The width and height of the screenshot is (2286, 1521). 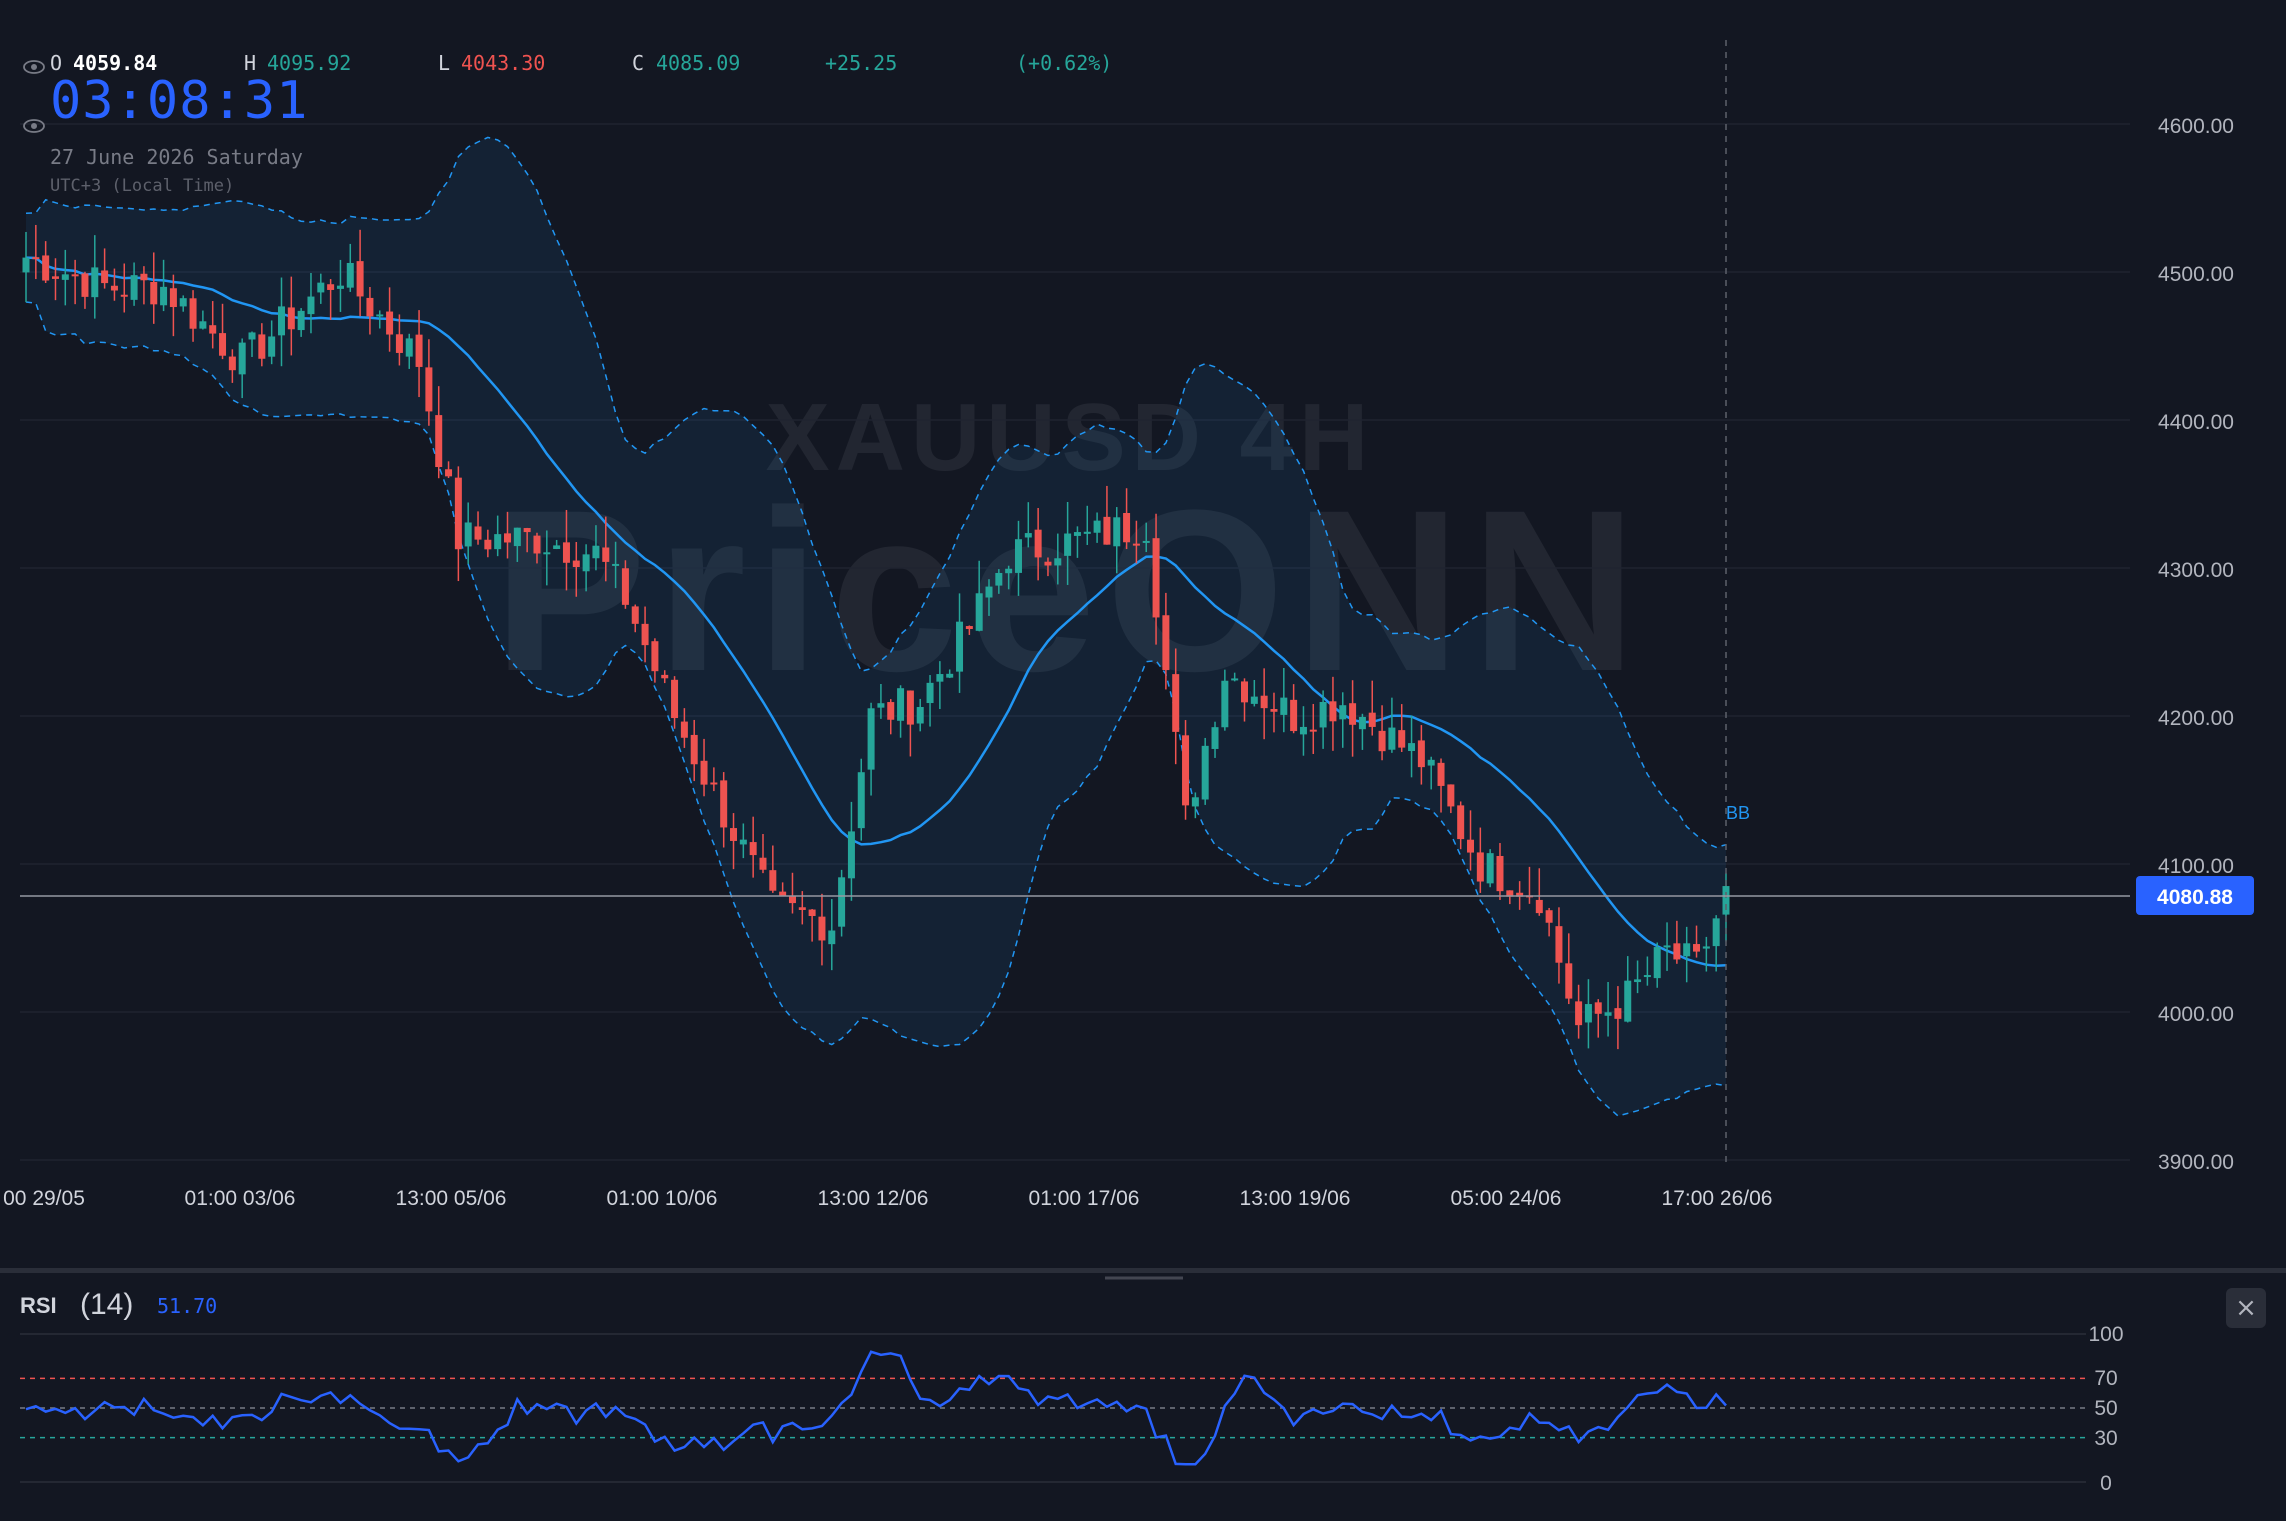 What do you see at coordinates (2196, 126) in the screenshot?
I see `price-tick: 4600.00` at bounding box center [2196, 126].